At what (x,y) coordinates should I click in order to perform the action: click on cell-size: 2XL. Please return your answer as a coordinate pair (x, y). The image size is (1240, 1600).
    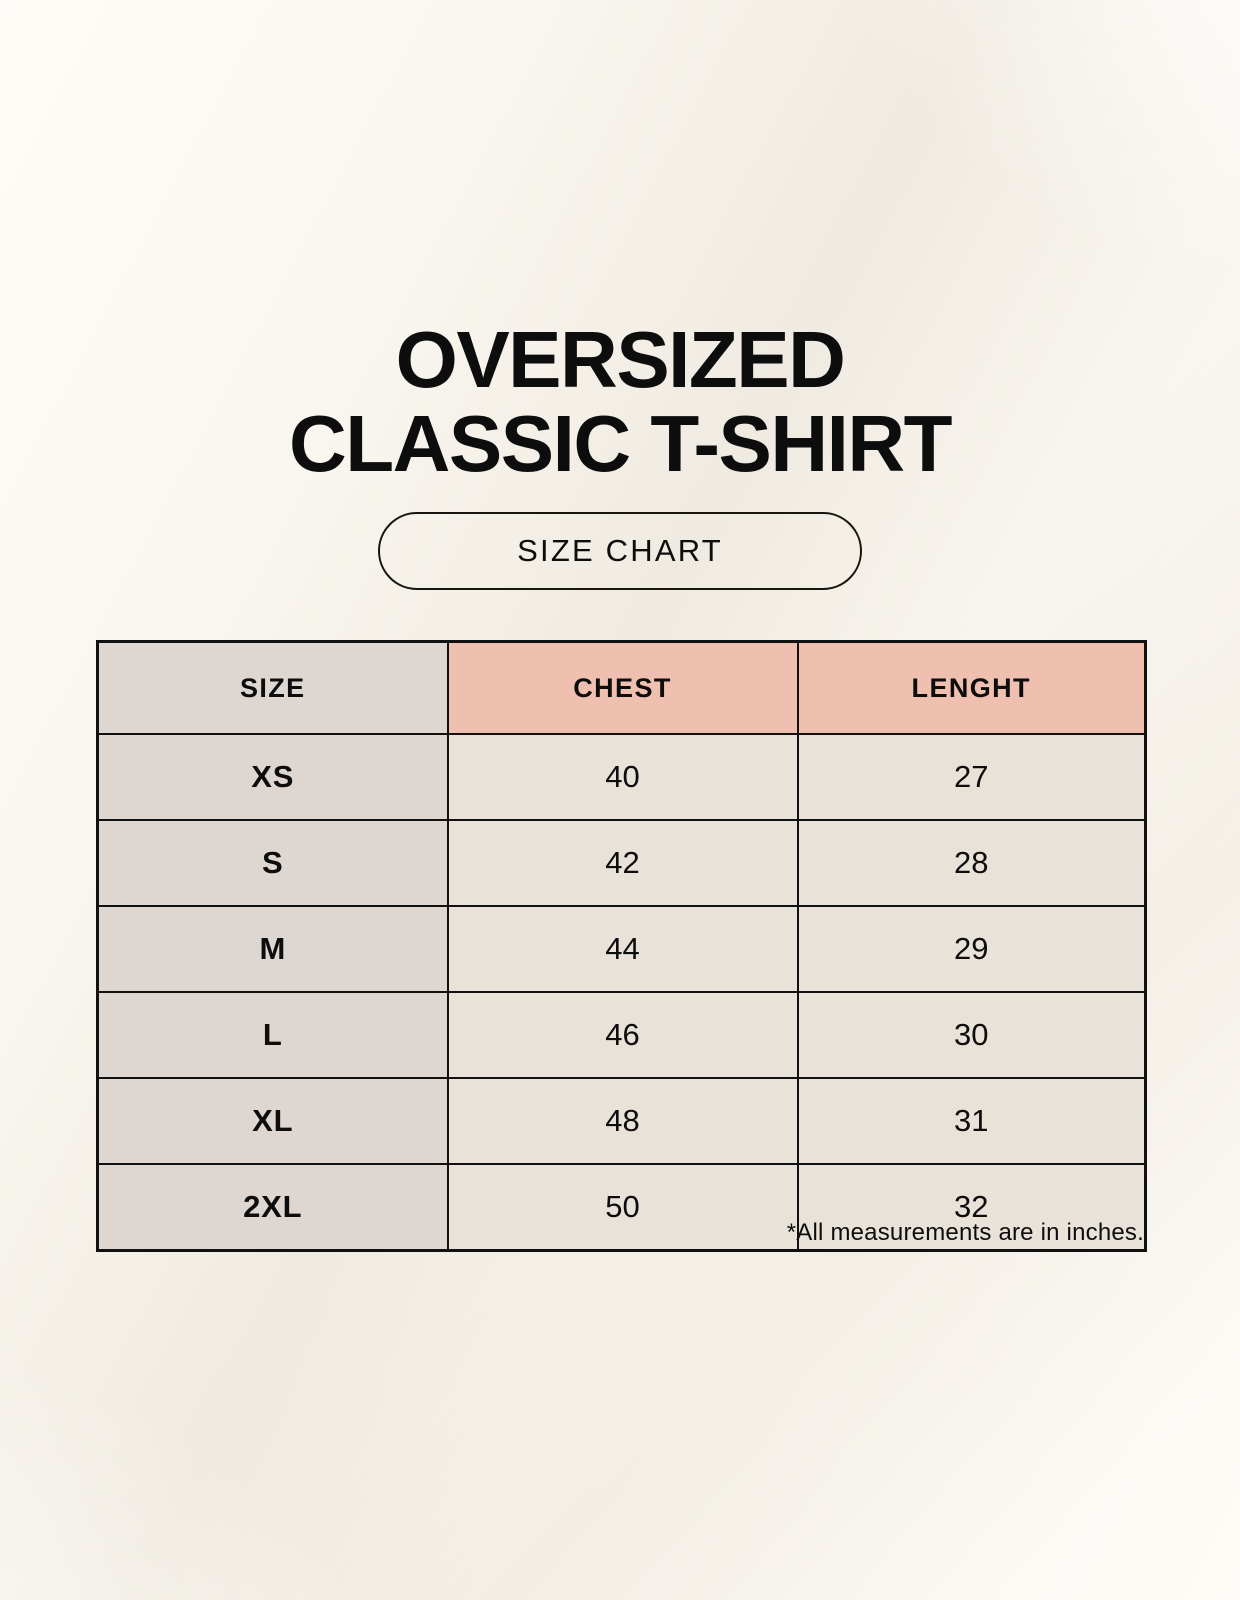
    Looking at the image, I should click on (272, 1207).